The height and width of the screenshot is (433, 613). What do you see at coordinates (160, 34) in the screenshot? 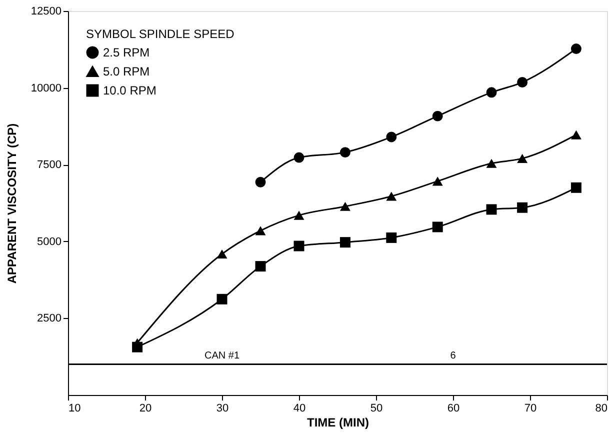
I see `legend-title: SYMBOL SPINDLE SPEED` at bounding box center [160, 34].